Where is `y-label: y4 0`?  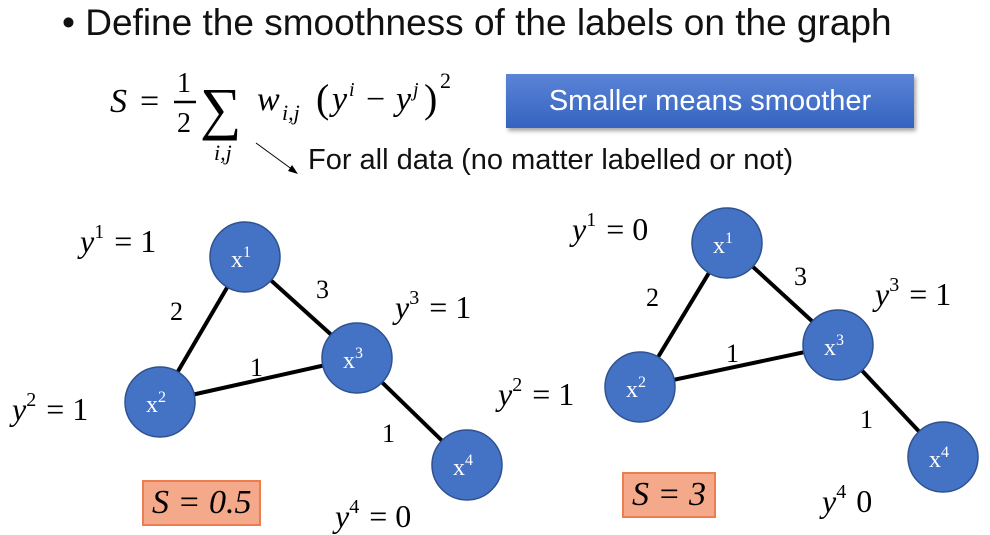 y-label: y4 0 is located at coordinates (845, 500).